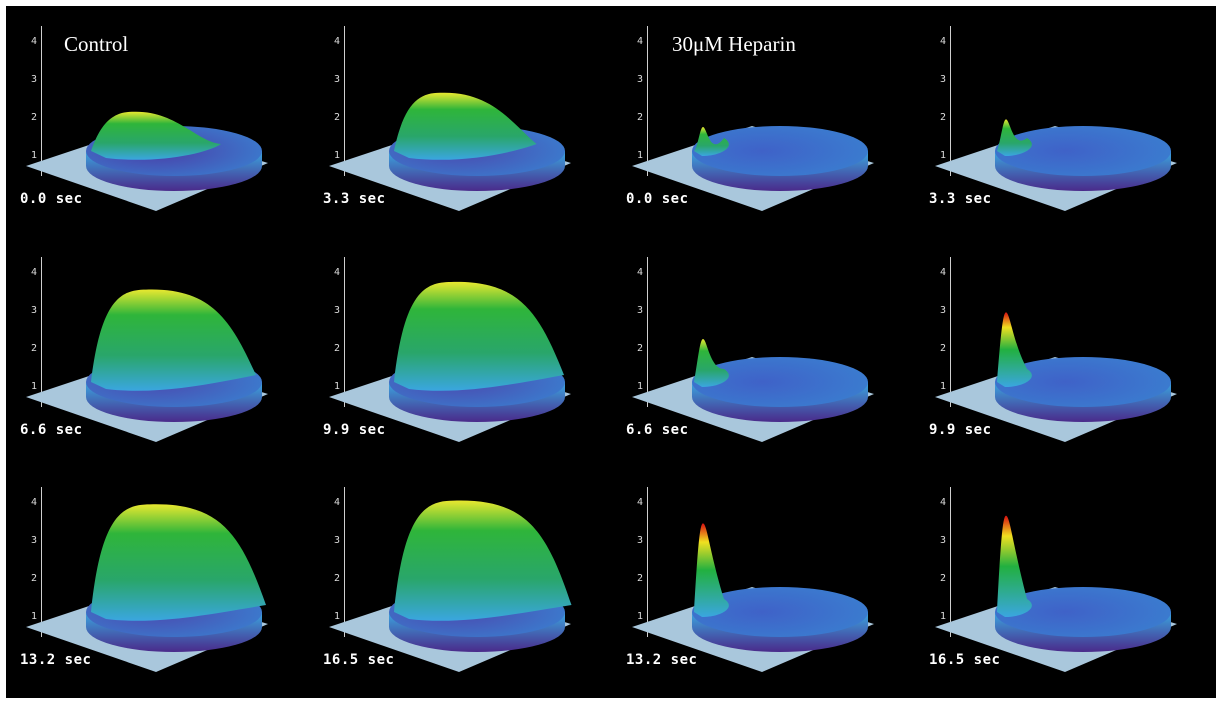 The height and width of the screenshot is (703, 1221). What do you see at coordinates (157, 352) in the screenshot?
I see `surface-plot-panel: 4 3 2 1 6.6 sec` at bounding box center [157, 352].